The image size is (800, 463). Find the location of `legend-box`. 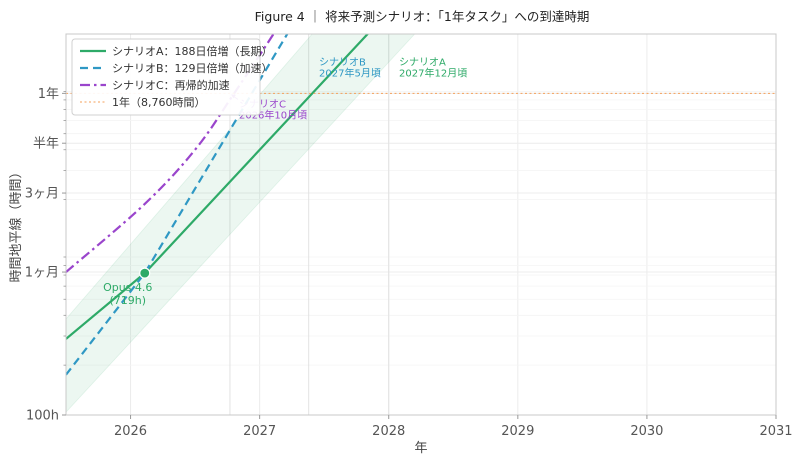

legend-box is located at coordinates (166, 77).